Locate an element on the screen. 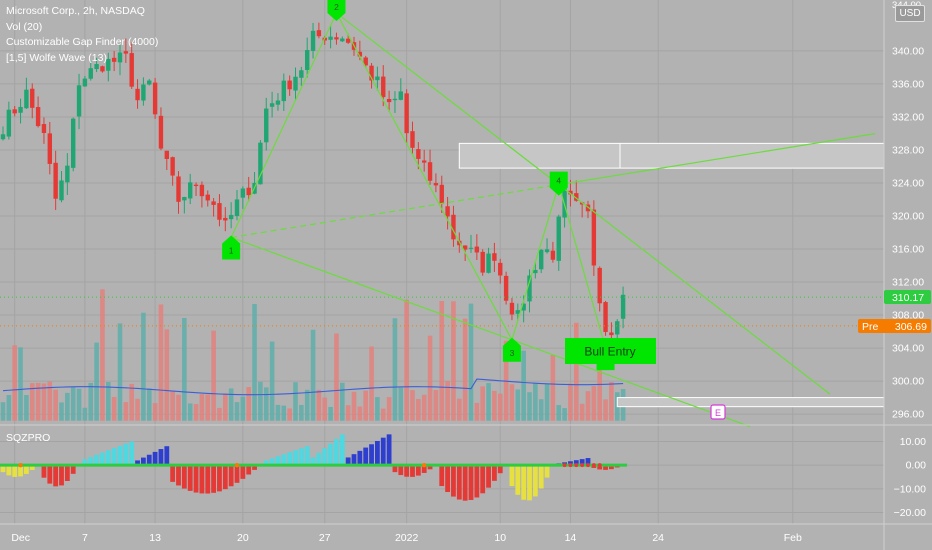  osc-tick-label: −10.00 is located at coordinates (910, 489).